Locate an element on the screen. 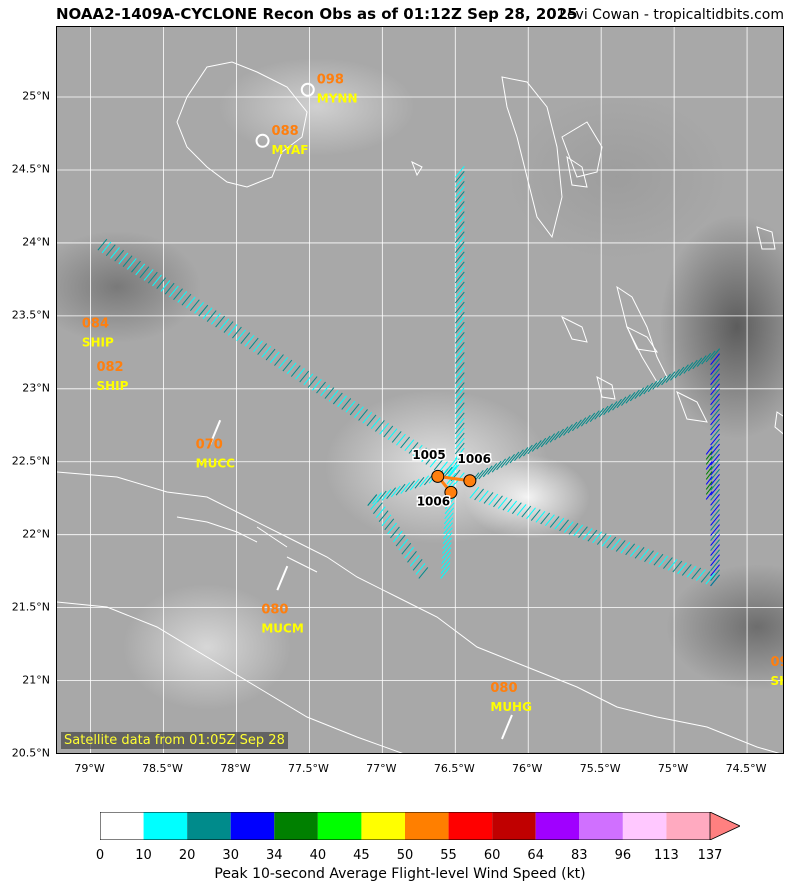  colorbar-tick-label: 20 is located at coordinates (187, 855).